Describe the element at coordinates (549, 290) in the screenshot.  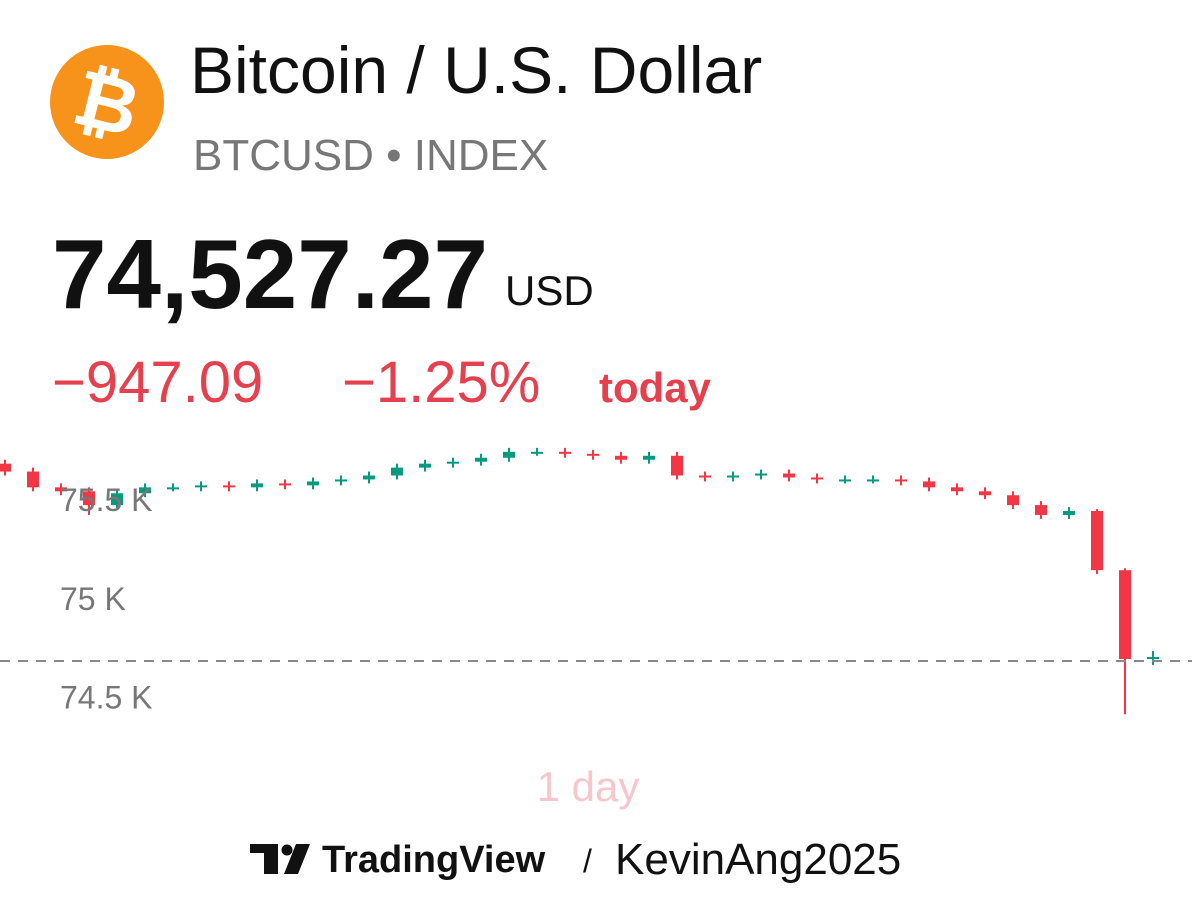
I see `currency: USD` at that location.